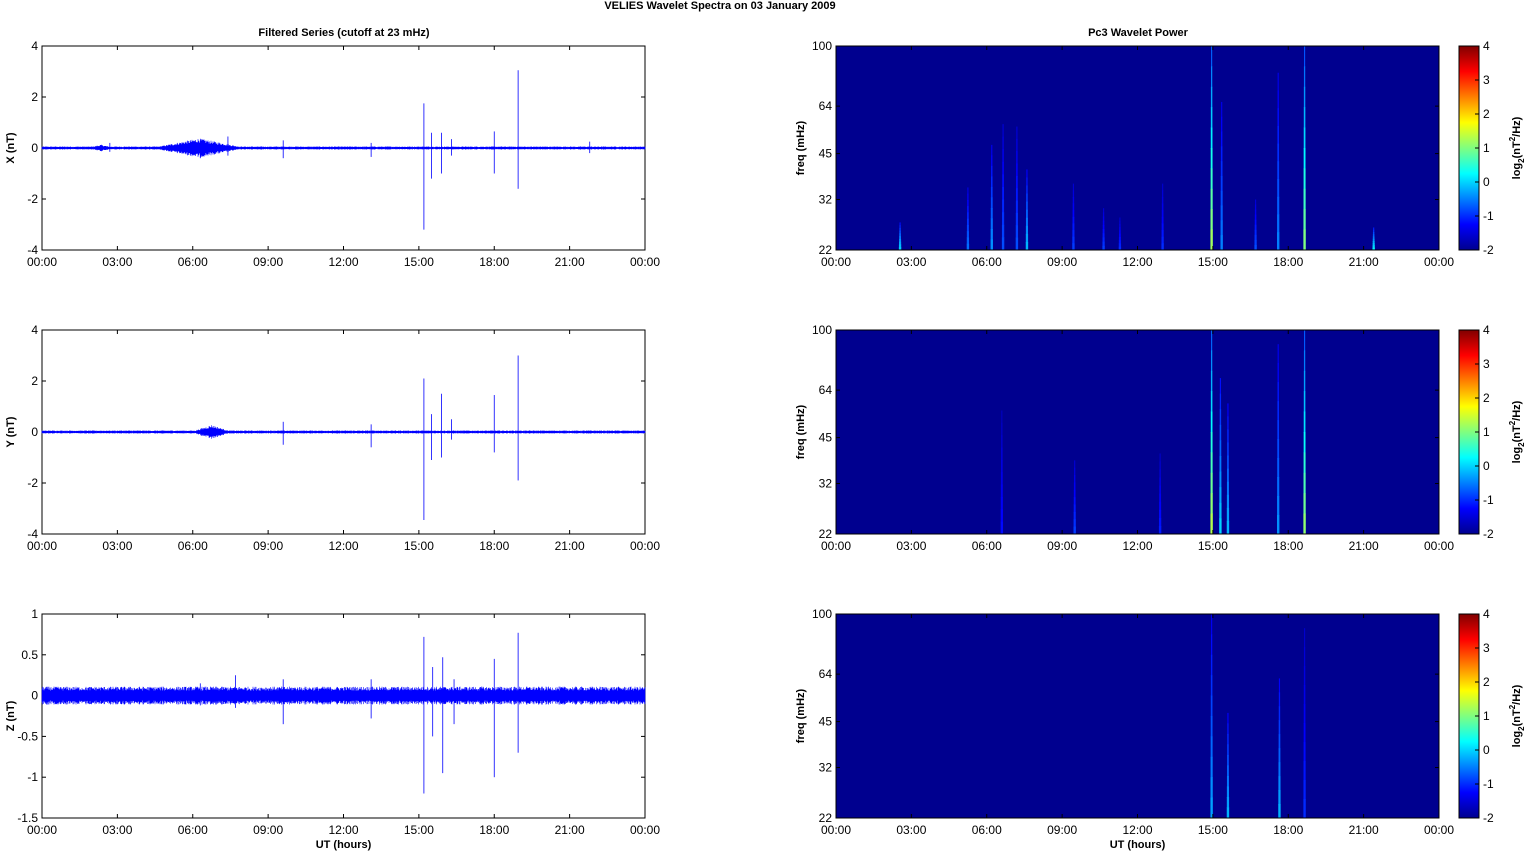  Describe the element at coordinates (1138, 845) in the screenshot. I see `x-axis-label: UT (hours)` at that location.